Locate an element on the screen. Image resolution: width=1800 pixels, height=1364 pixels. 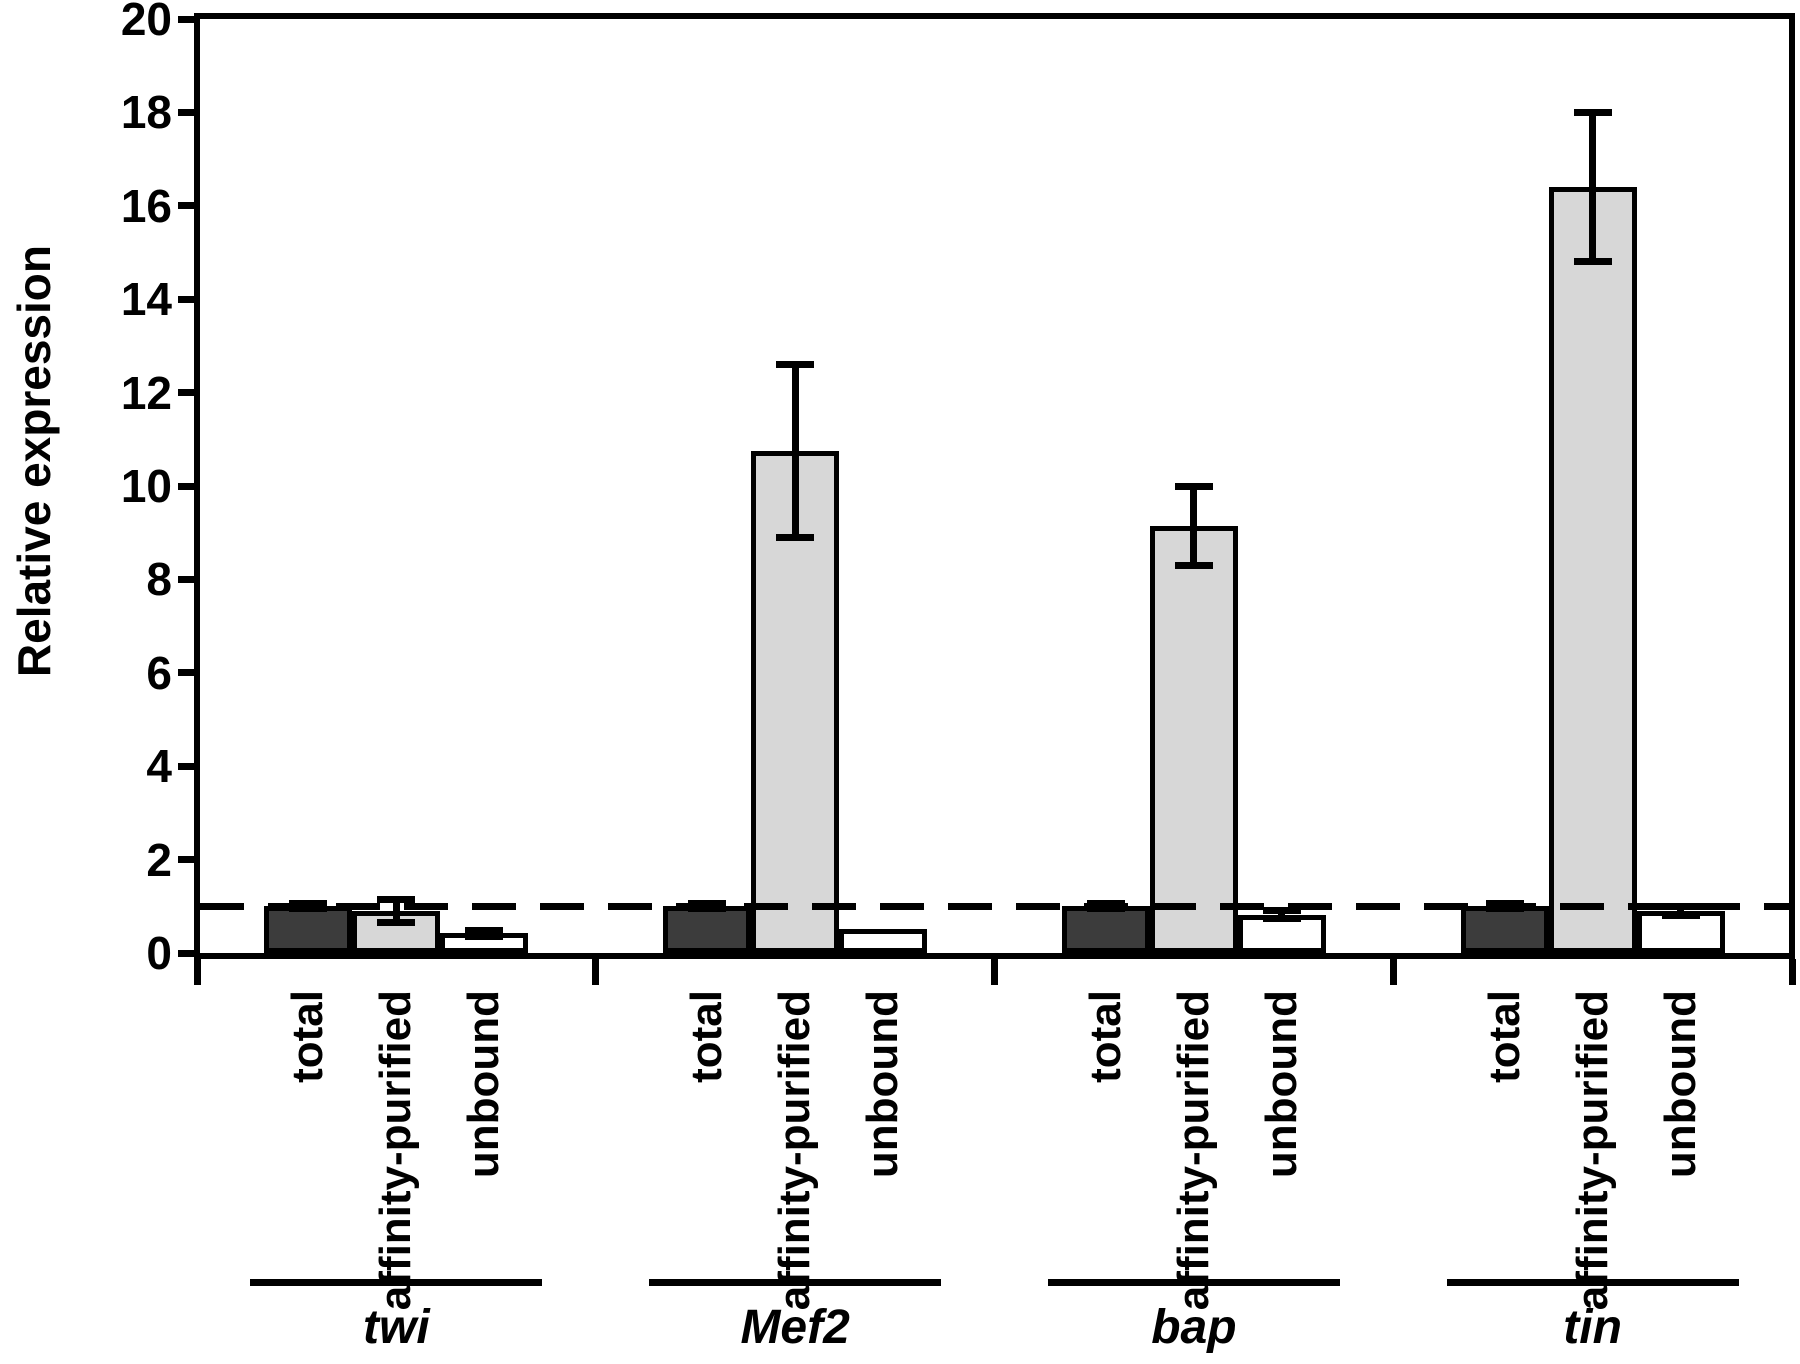
group-label-twi: twi is located at coordinates (396, 1327).